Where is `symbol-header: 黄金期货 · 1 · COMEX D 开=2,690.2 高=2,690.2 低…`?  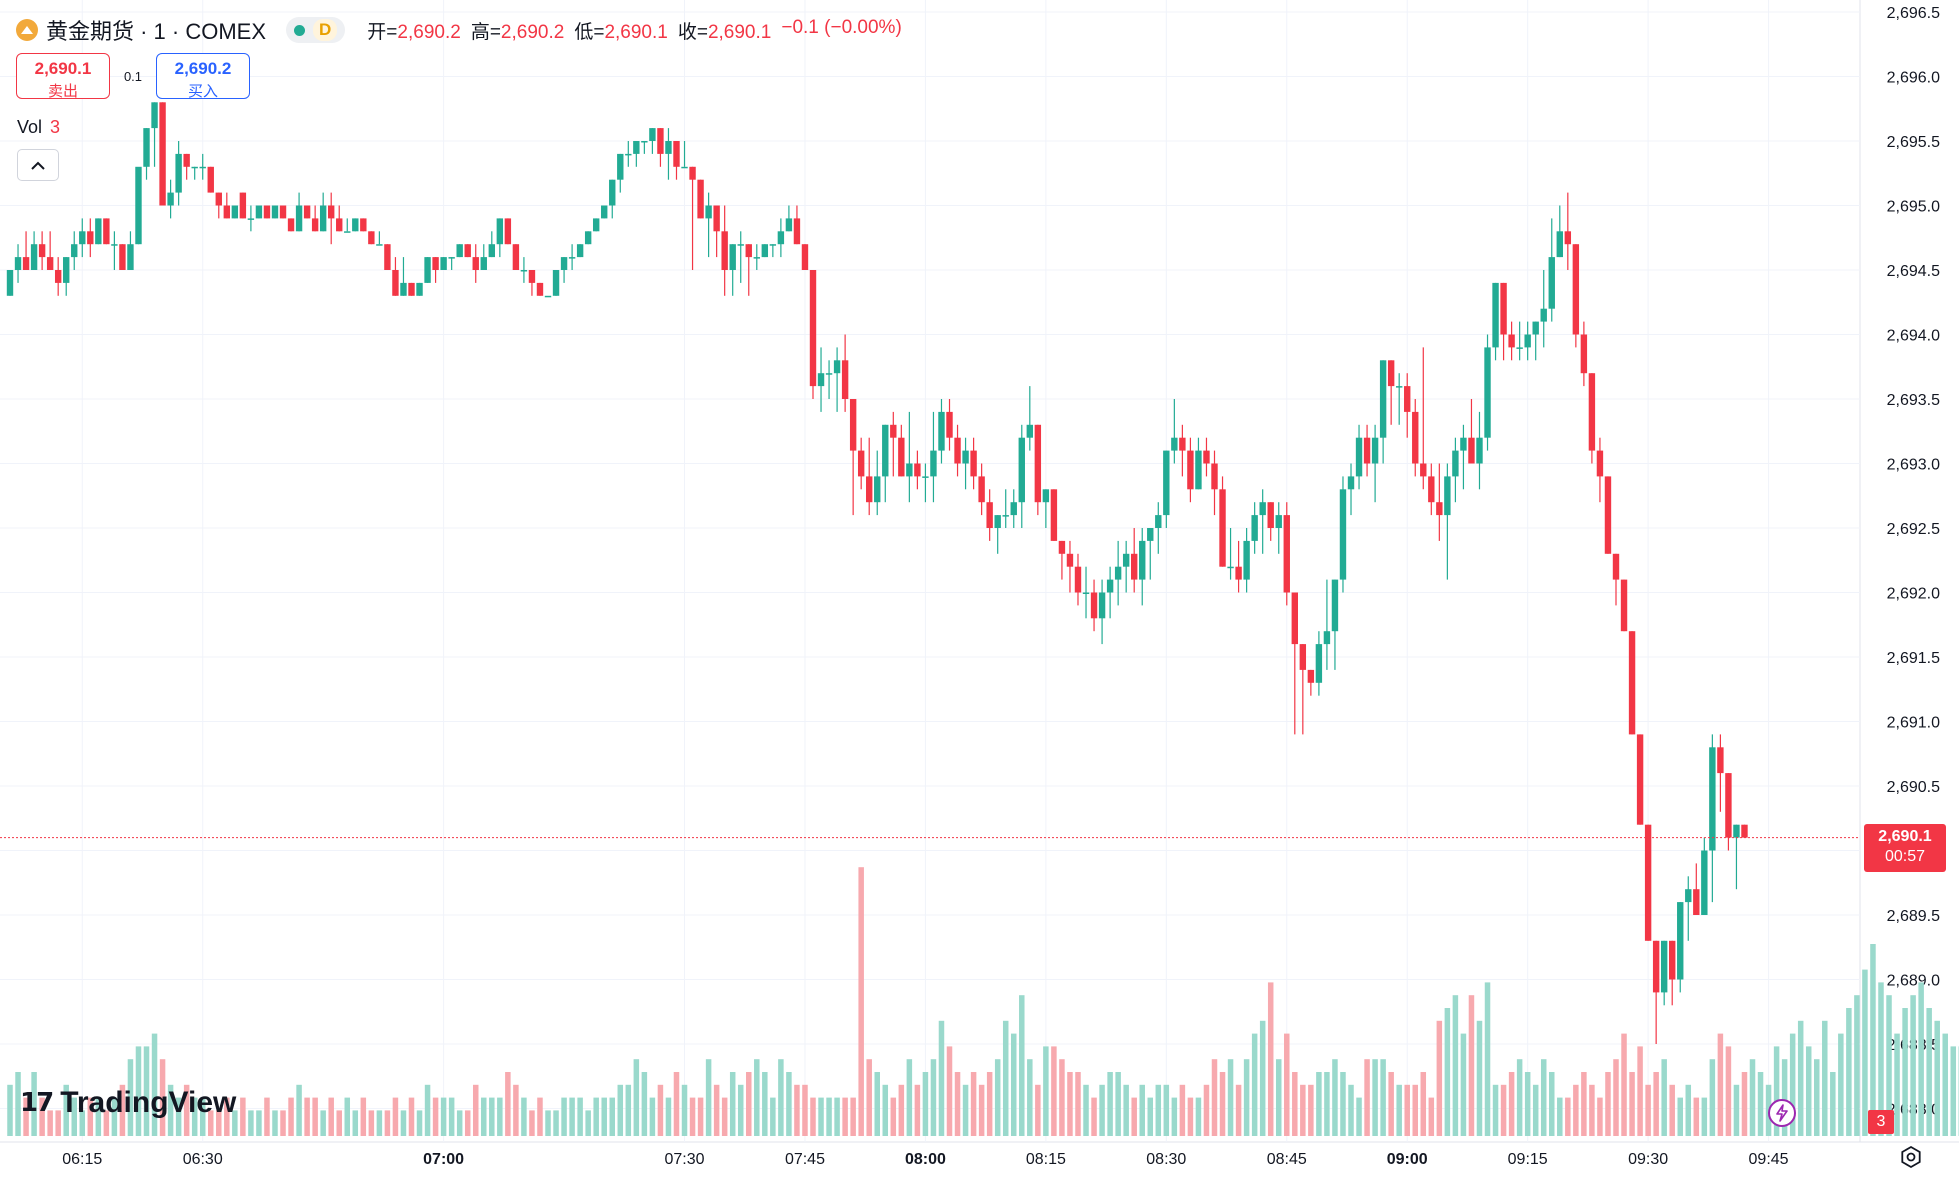
symbol-header: 黄金期货 · 1 · COMEX D 开=2,690.2 高=2,690.2 低… is located at coordinates (451, 30).